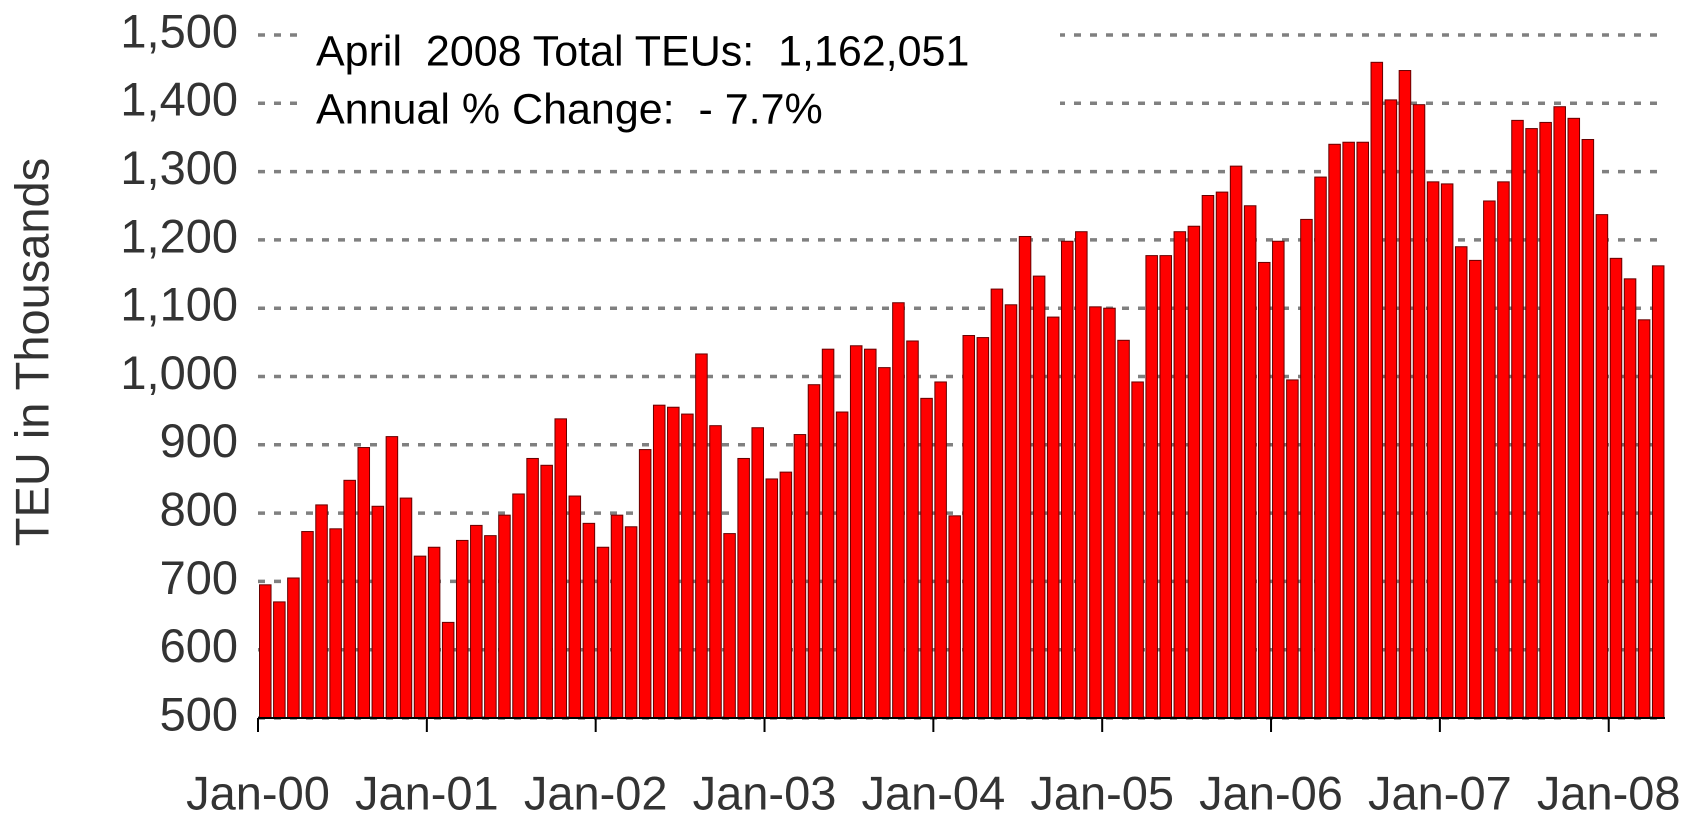  Describe the element at coordinates (1102, 792) in the screenshot. I see `x-tick-label: Jan-05` at that location.